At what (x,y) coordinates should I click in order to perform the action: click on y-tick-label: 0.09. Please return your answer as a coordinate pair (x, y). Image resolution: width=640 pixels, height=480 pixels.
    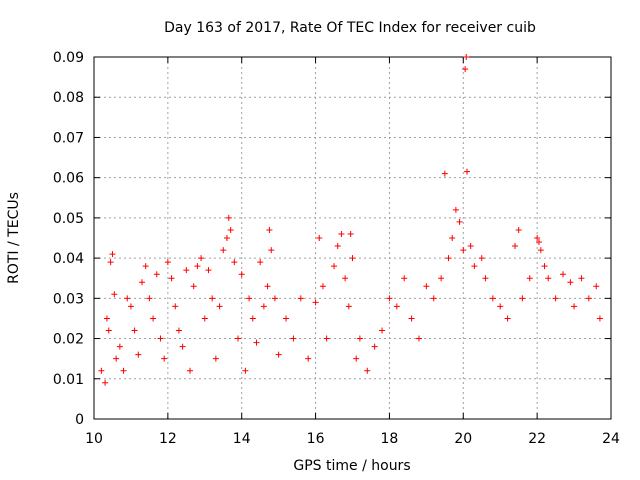
    Looking at the image, I should click on (68, 58).